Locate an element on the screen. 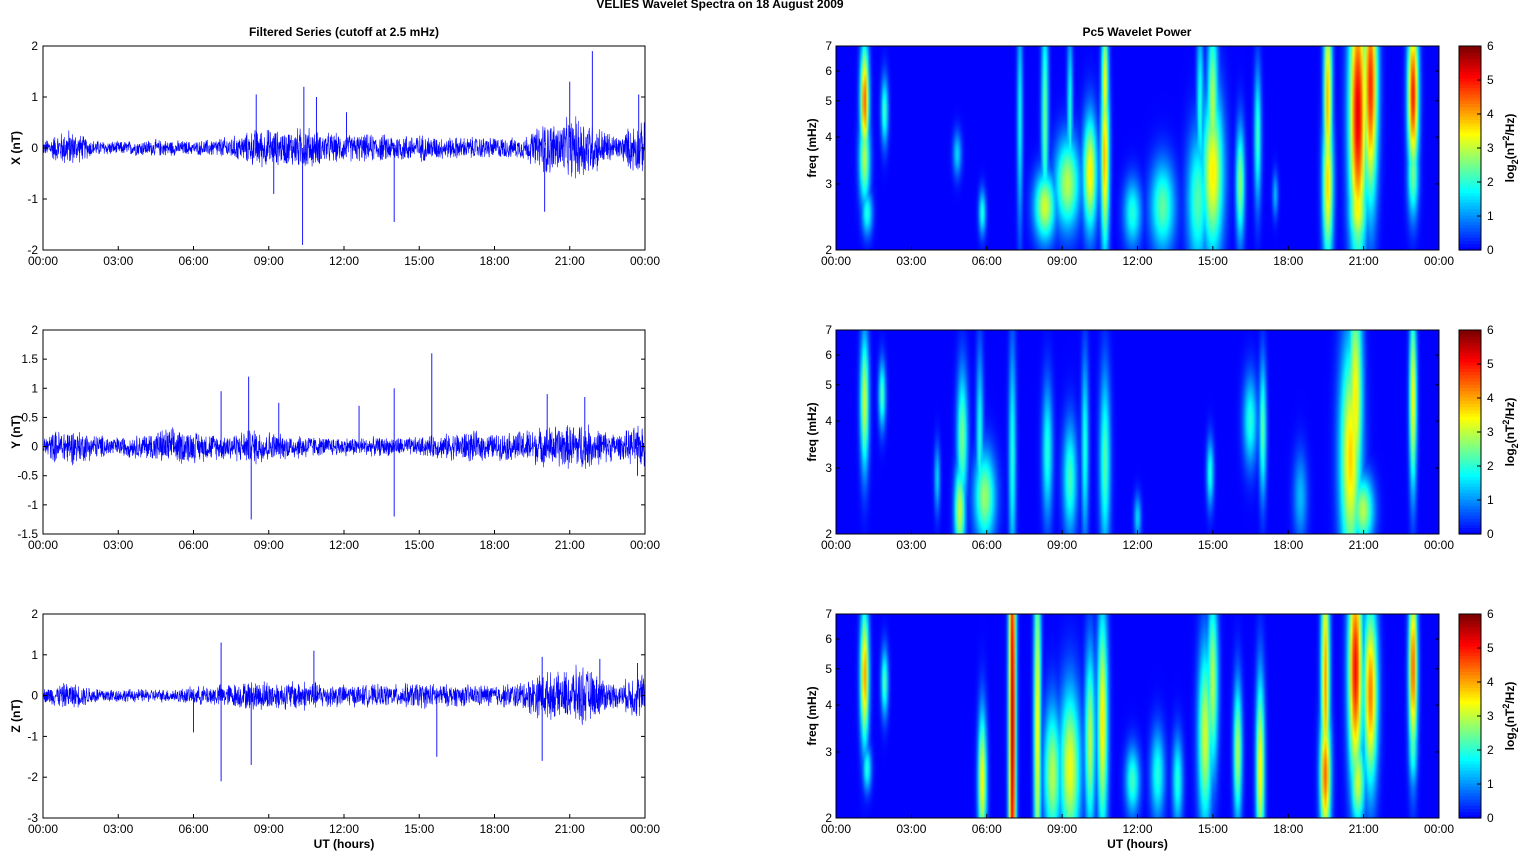 This screenshot has width=1522, height=851. line-x-tick-label: 18:00 is located at coordinates (494, 261).